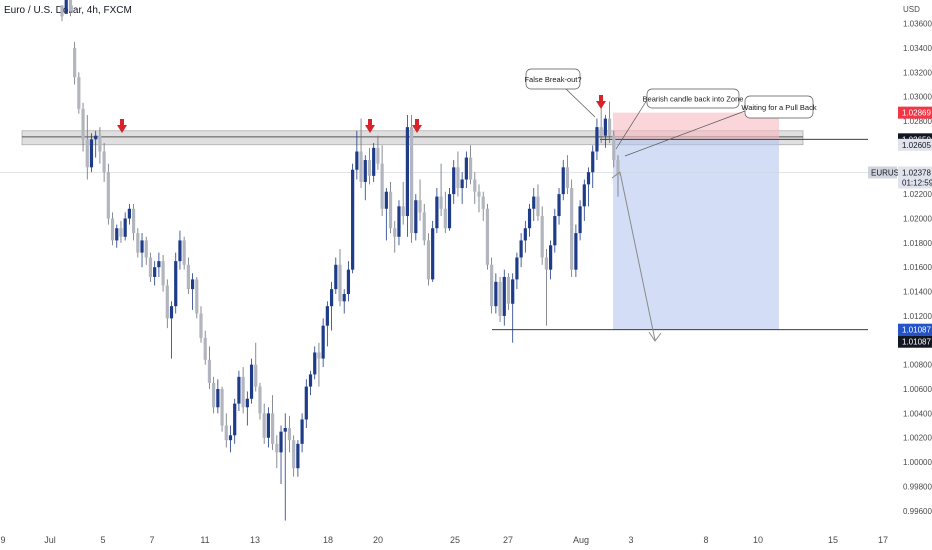 This screenshot has height=550, width=932. What do you see at coordinates (917, 365) in the screenshot?
I see `y-tick-label: 1.00800` at bounding box center [917, 365].